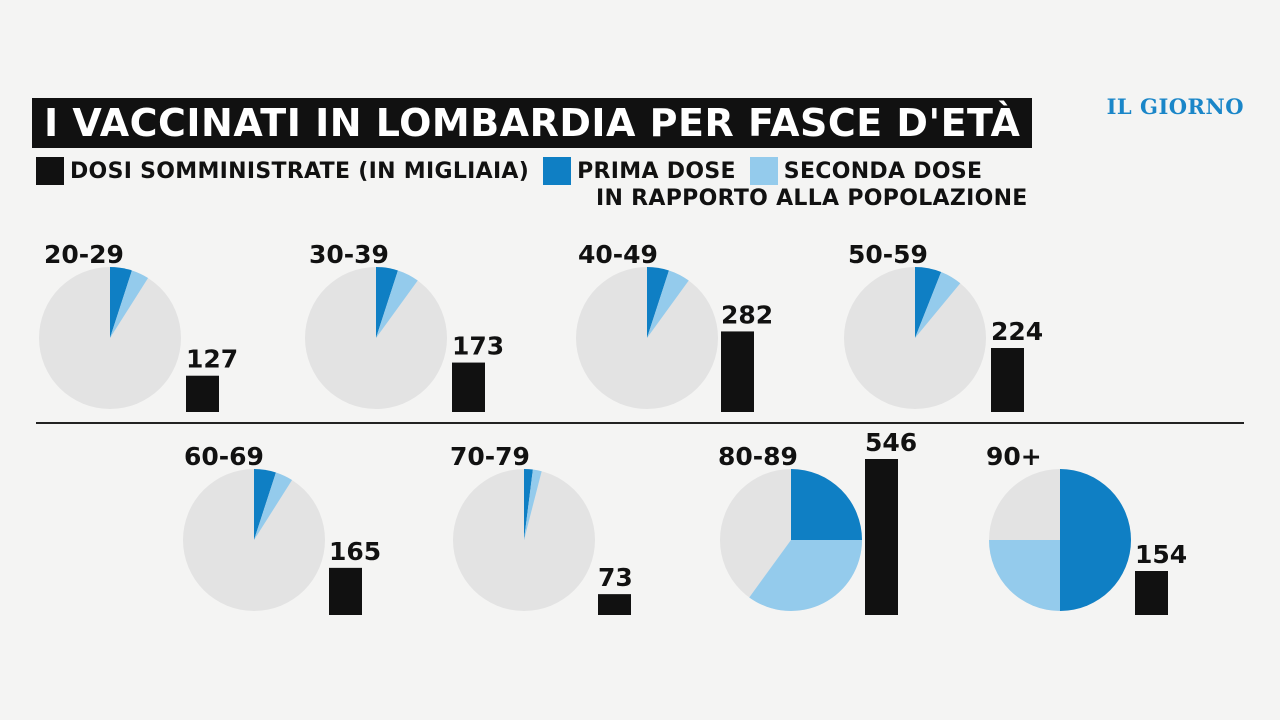 This screenshot has width=1280, height=720. What do you see at coordinates (557, 171) in the screenshot?
I see `legend-swatch-prima` at bounding box center [557, 171].